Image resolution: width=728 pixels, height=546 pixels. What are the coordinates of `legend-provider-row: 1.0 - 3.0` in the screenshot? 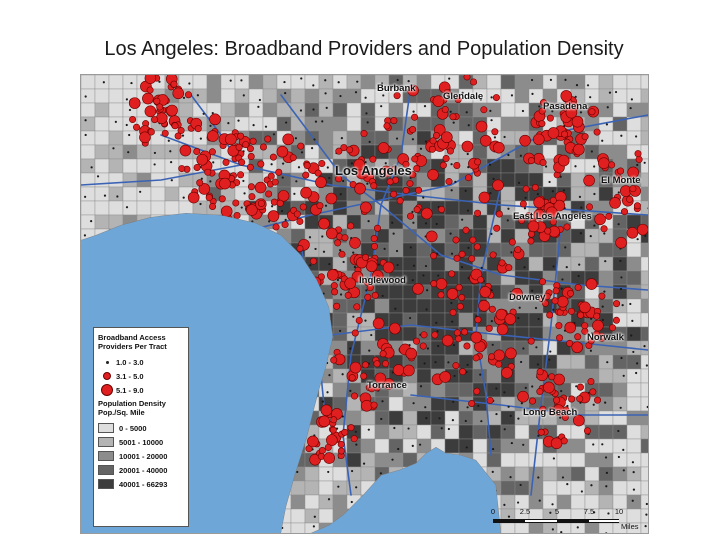 It's located at (141, 362).